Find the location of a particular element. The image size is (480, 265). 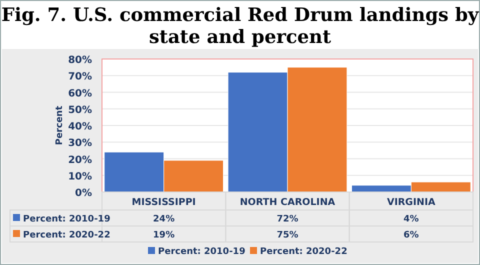

y-tick-label: 10% is located at coordinates (80, 176).